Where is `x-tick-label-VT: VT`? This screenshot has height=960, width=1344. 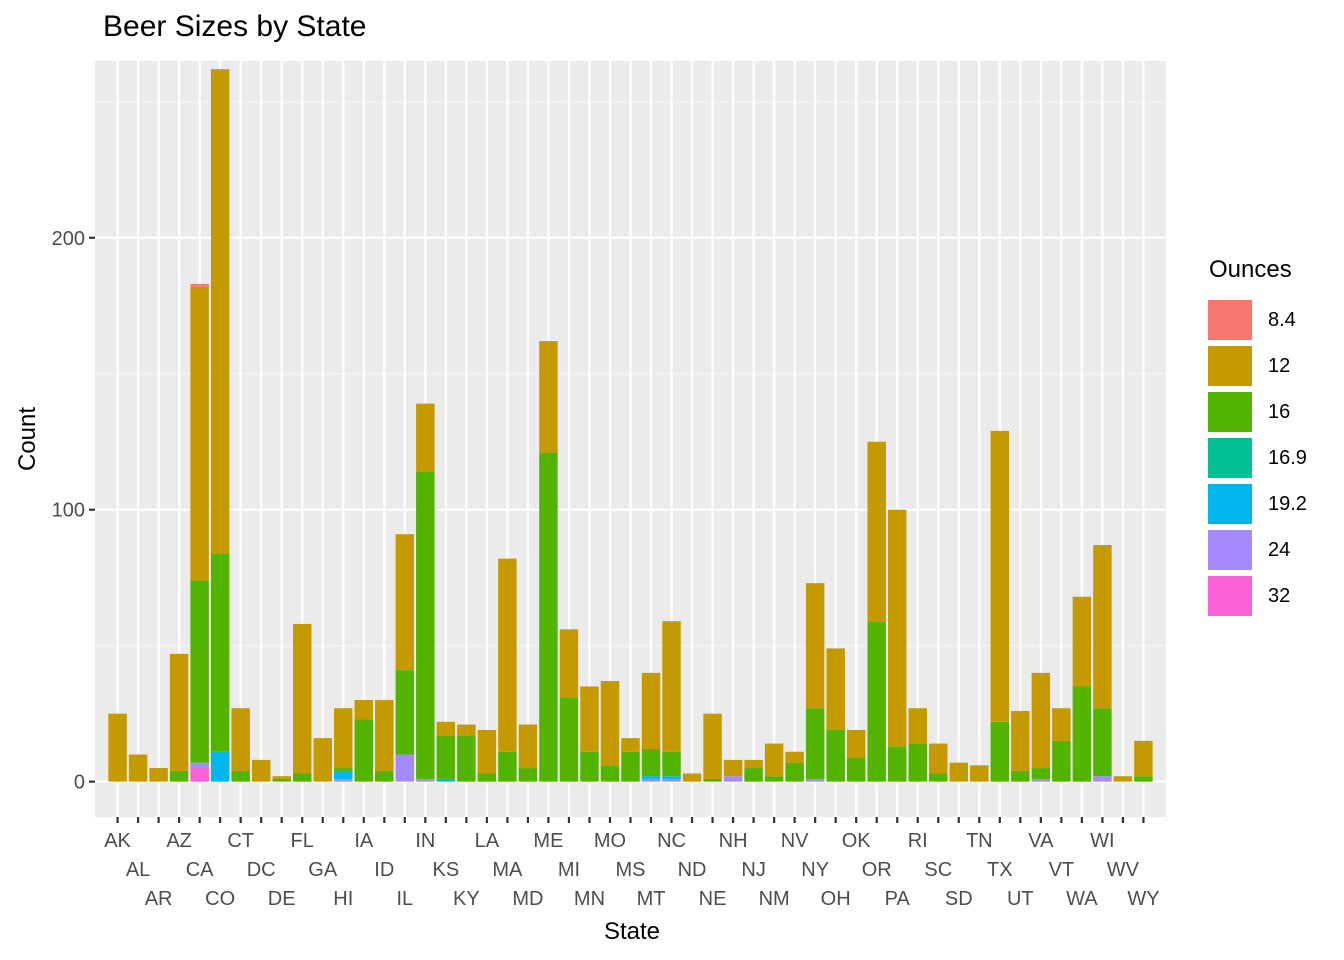
x-tick-label-VT: VT is located at coordinates (1062, 870).